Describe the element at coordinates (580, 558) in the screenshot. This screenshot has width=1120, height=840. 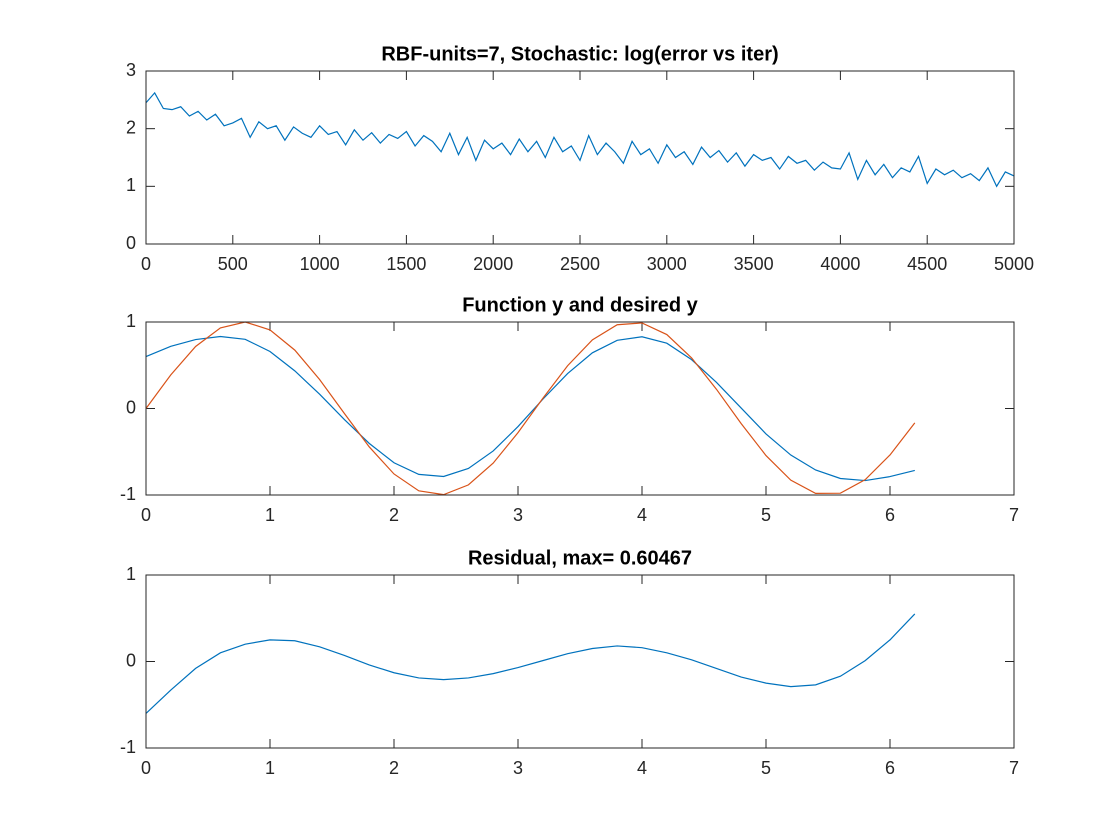
I see `chart-title: Residual, max= 0.60467` at that location.